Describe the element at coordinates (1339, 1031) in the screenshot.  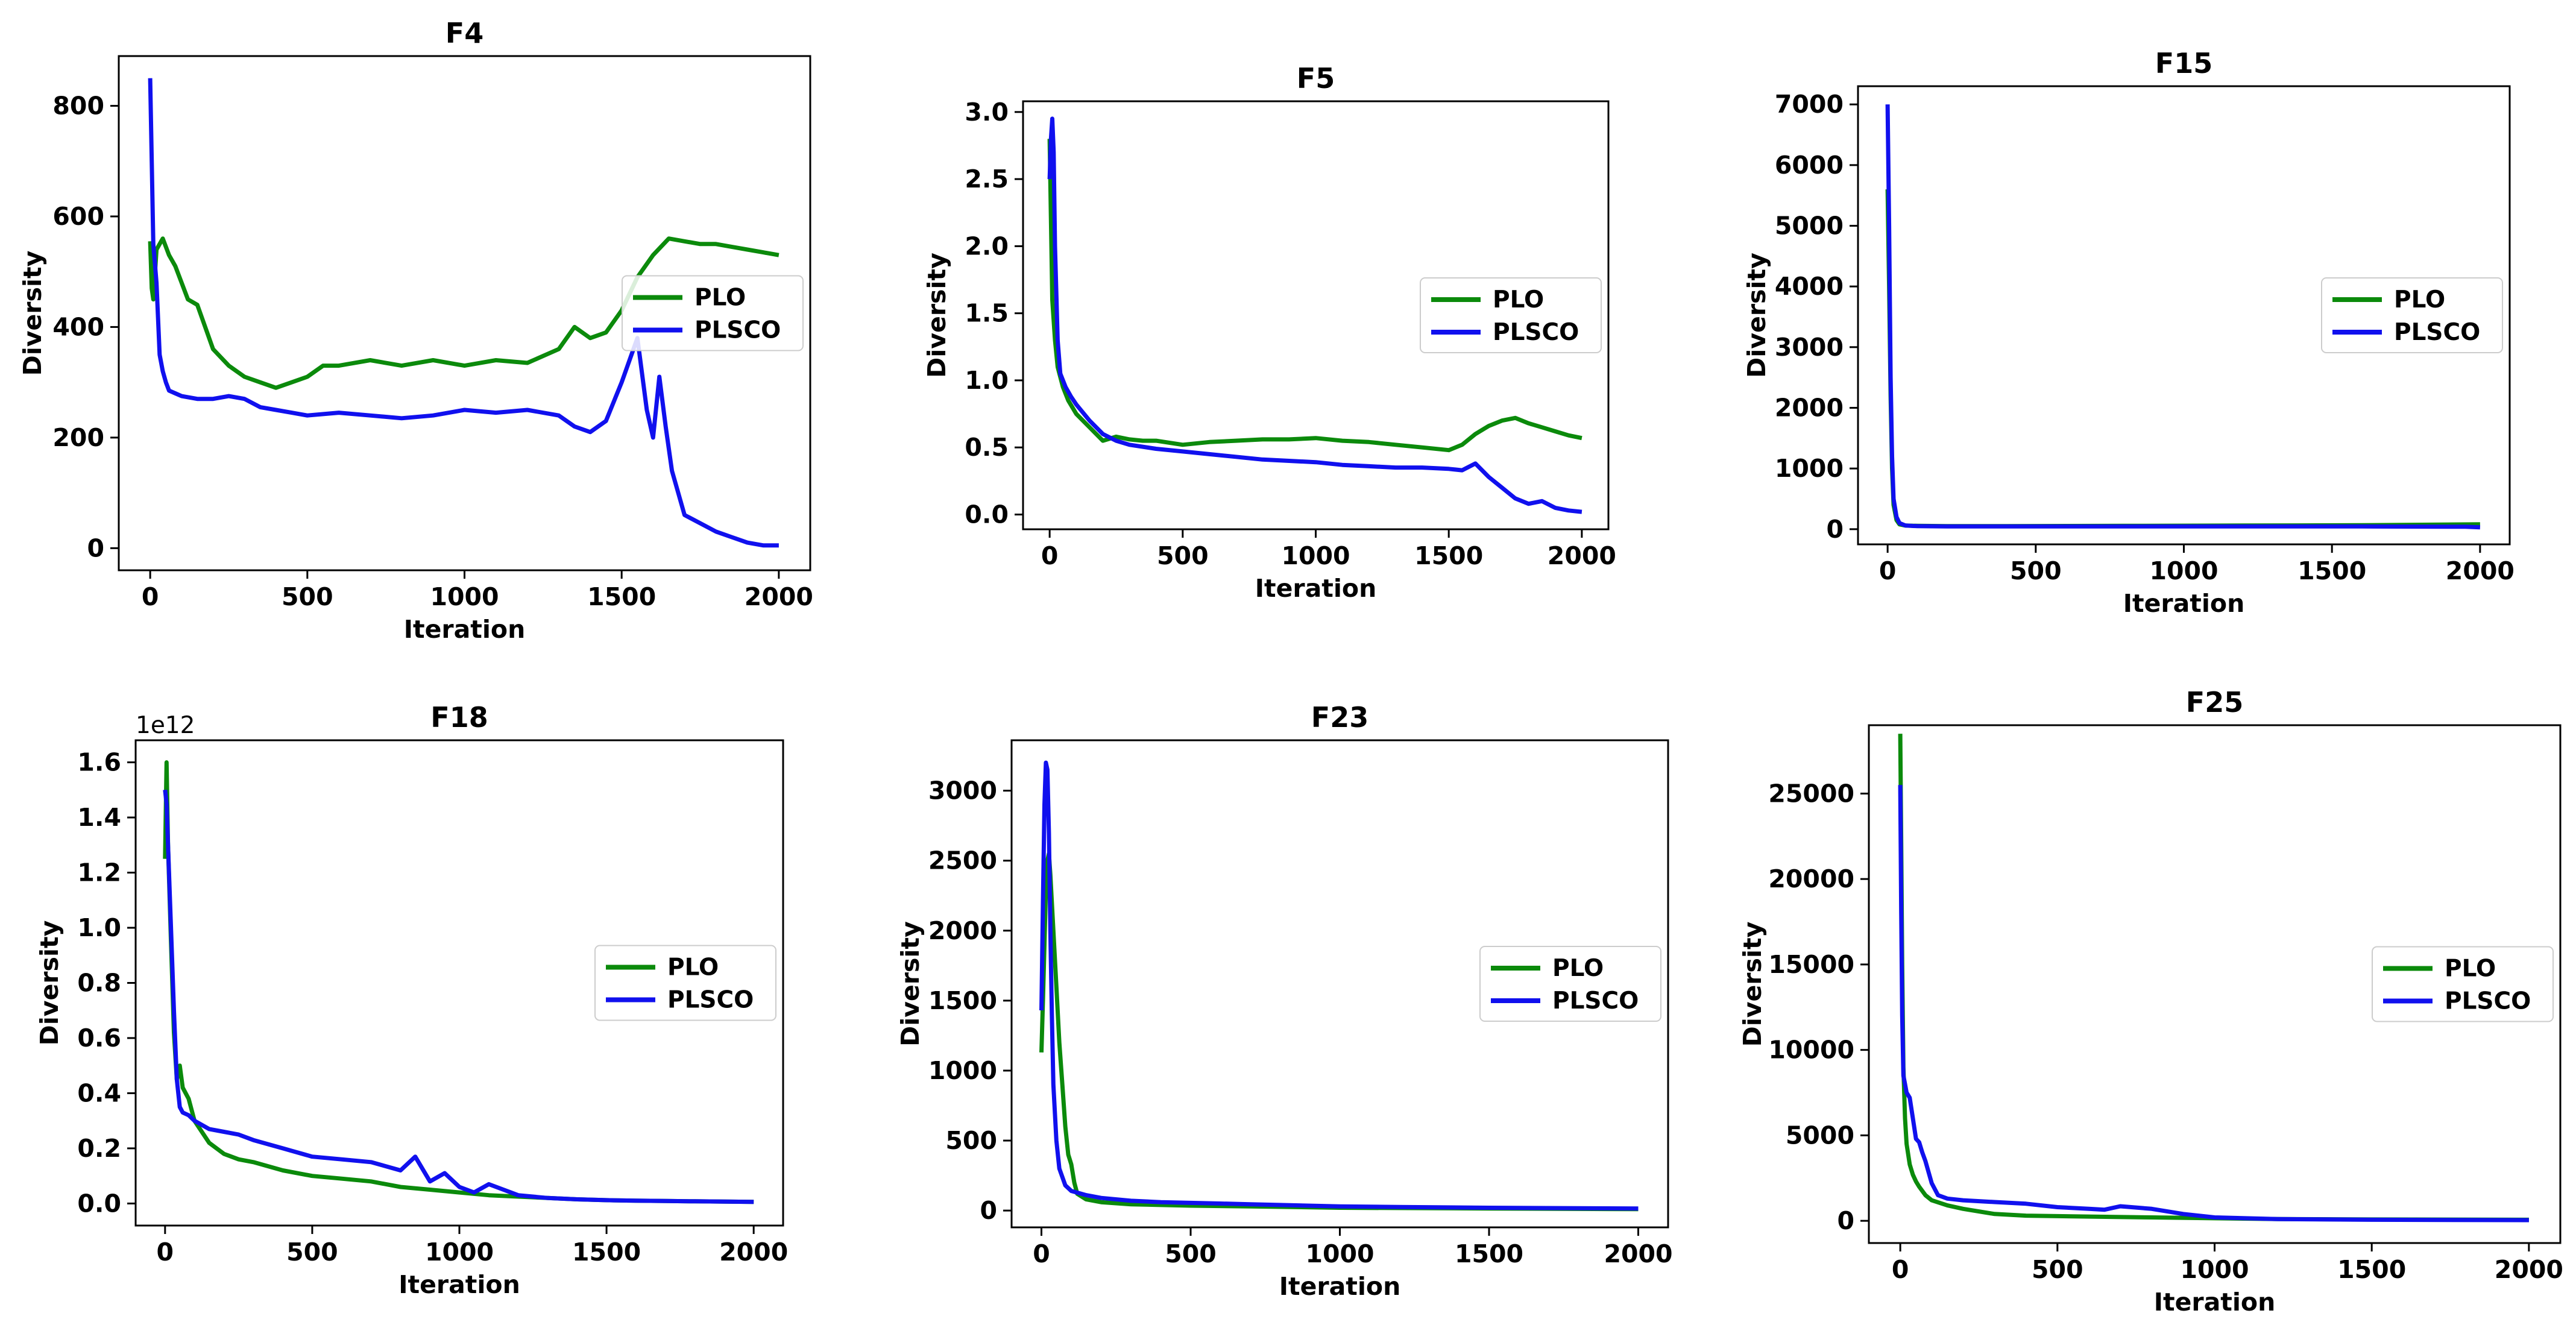
I see `chart-f23-series-plo-line` at that location.